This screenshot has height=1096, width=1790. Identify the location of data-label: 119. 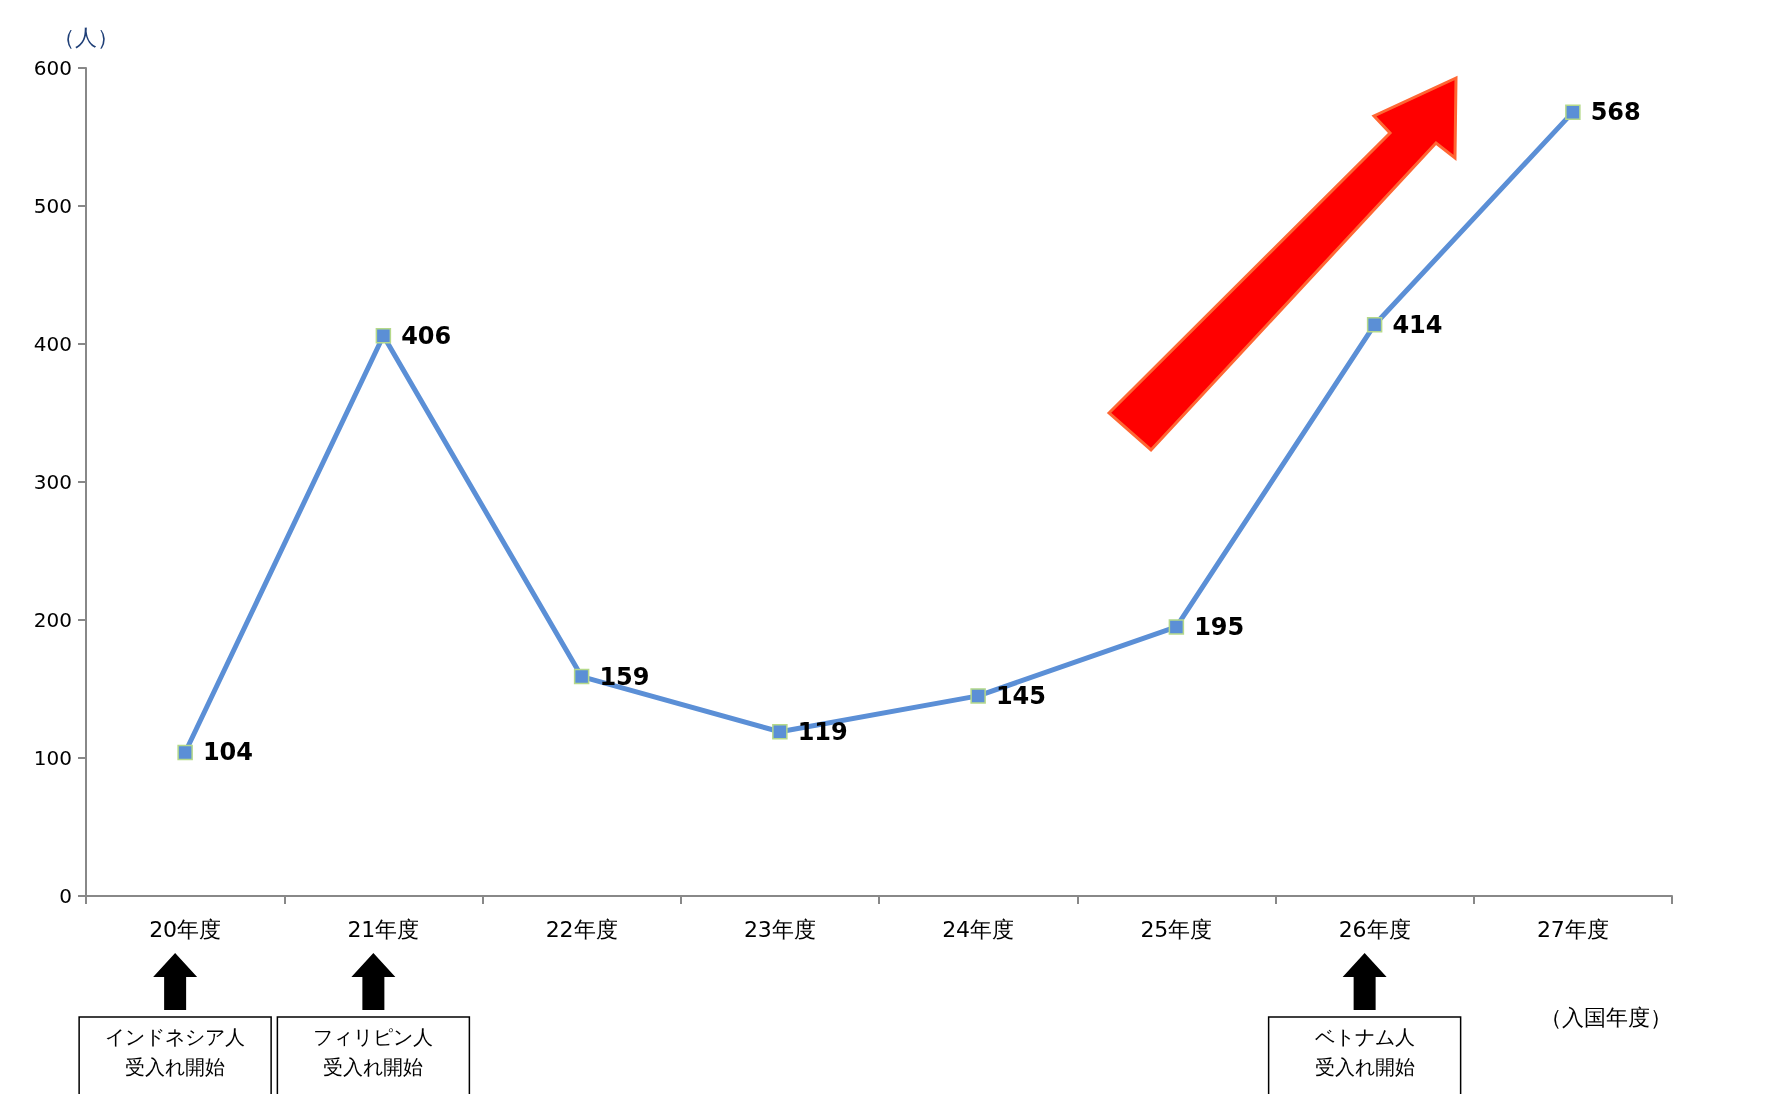
(822, 731).